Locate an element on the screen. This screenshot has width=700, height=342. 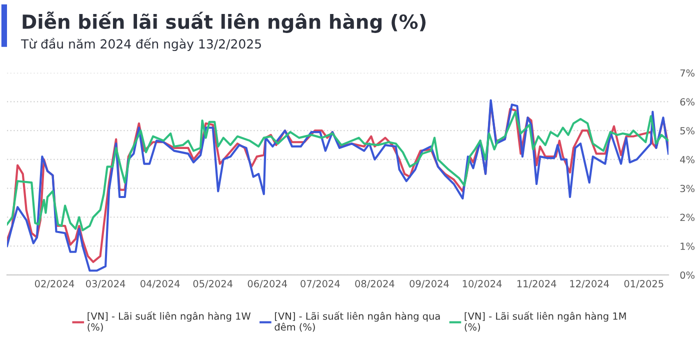
y-tick-label: 6% is located at coordinates (687, 102).